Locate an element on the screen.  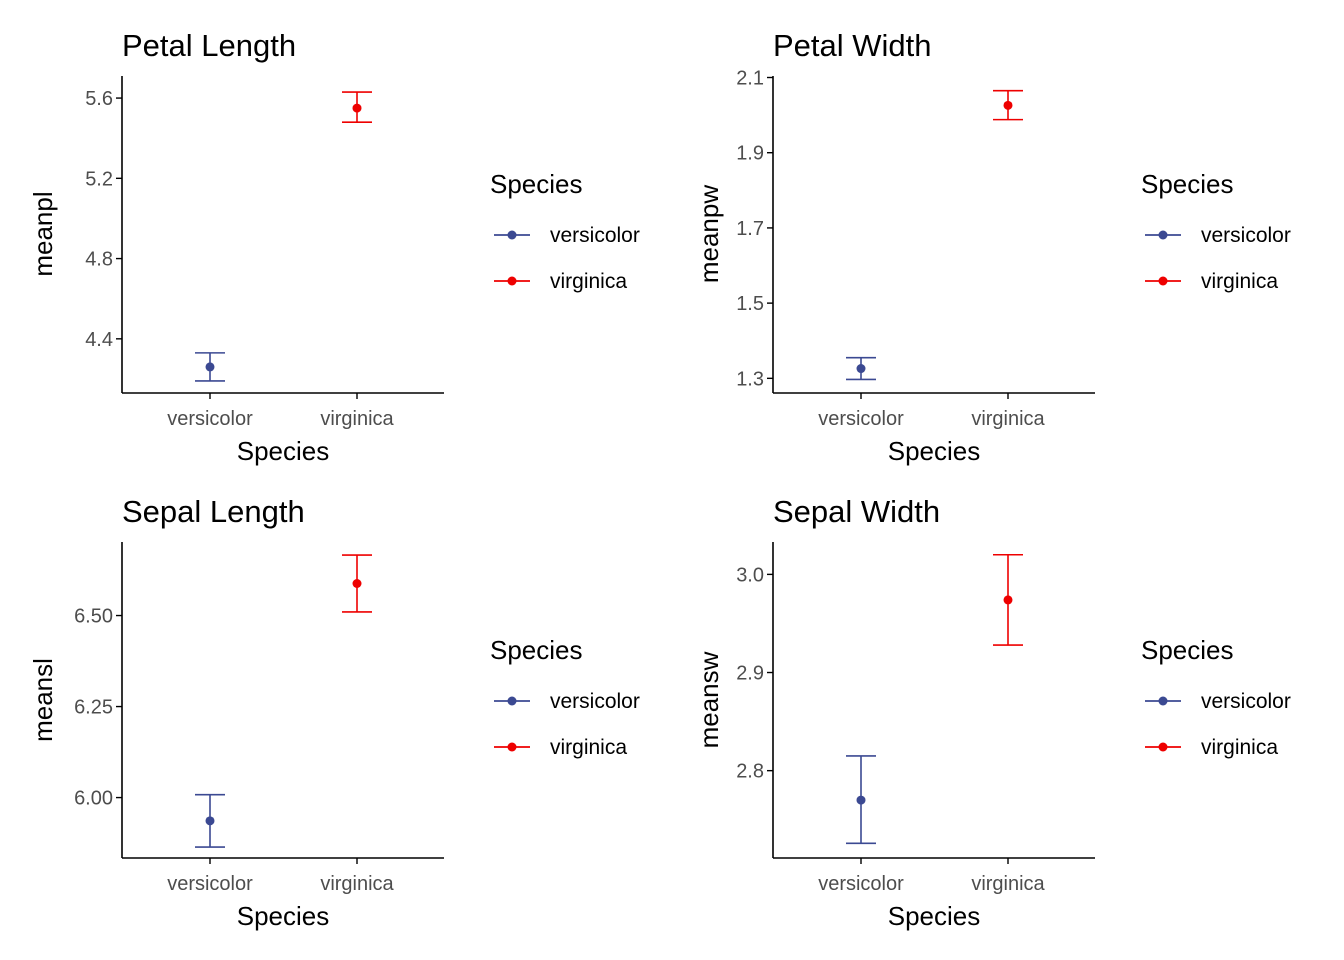
y-axis-title: meansw is located at coordinates (709, 699).